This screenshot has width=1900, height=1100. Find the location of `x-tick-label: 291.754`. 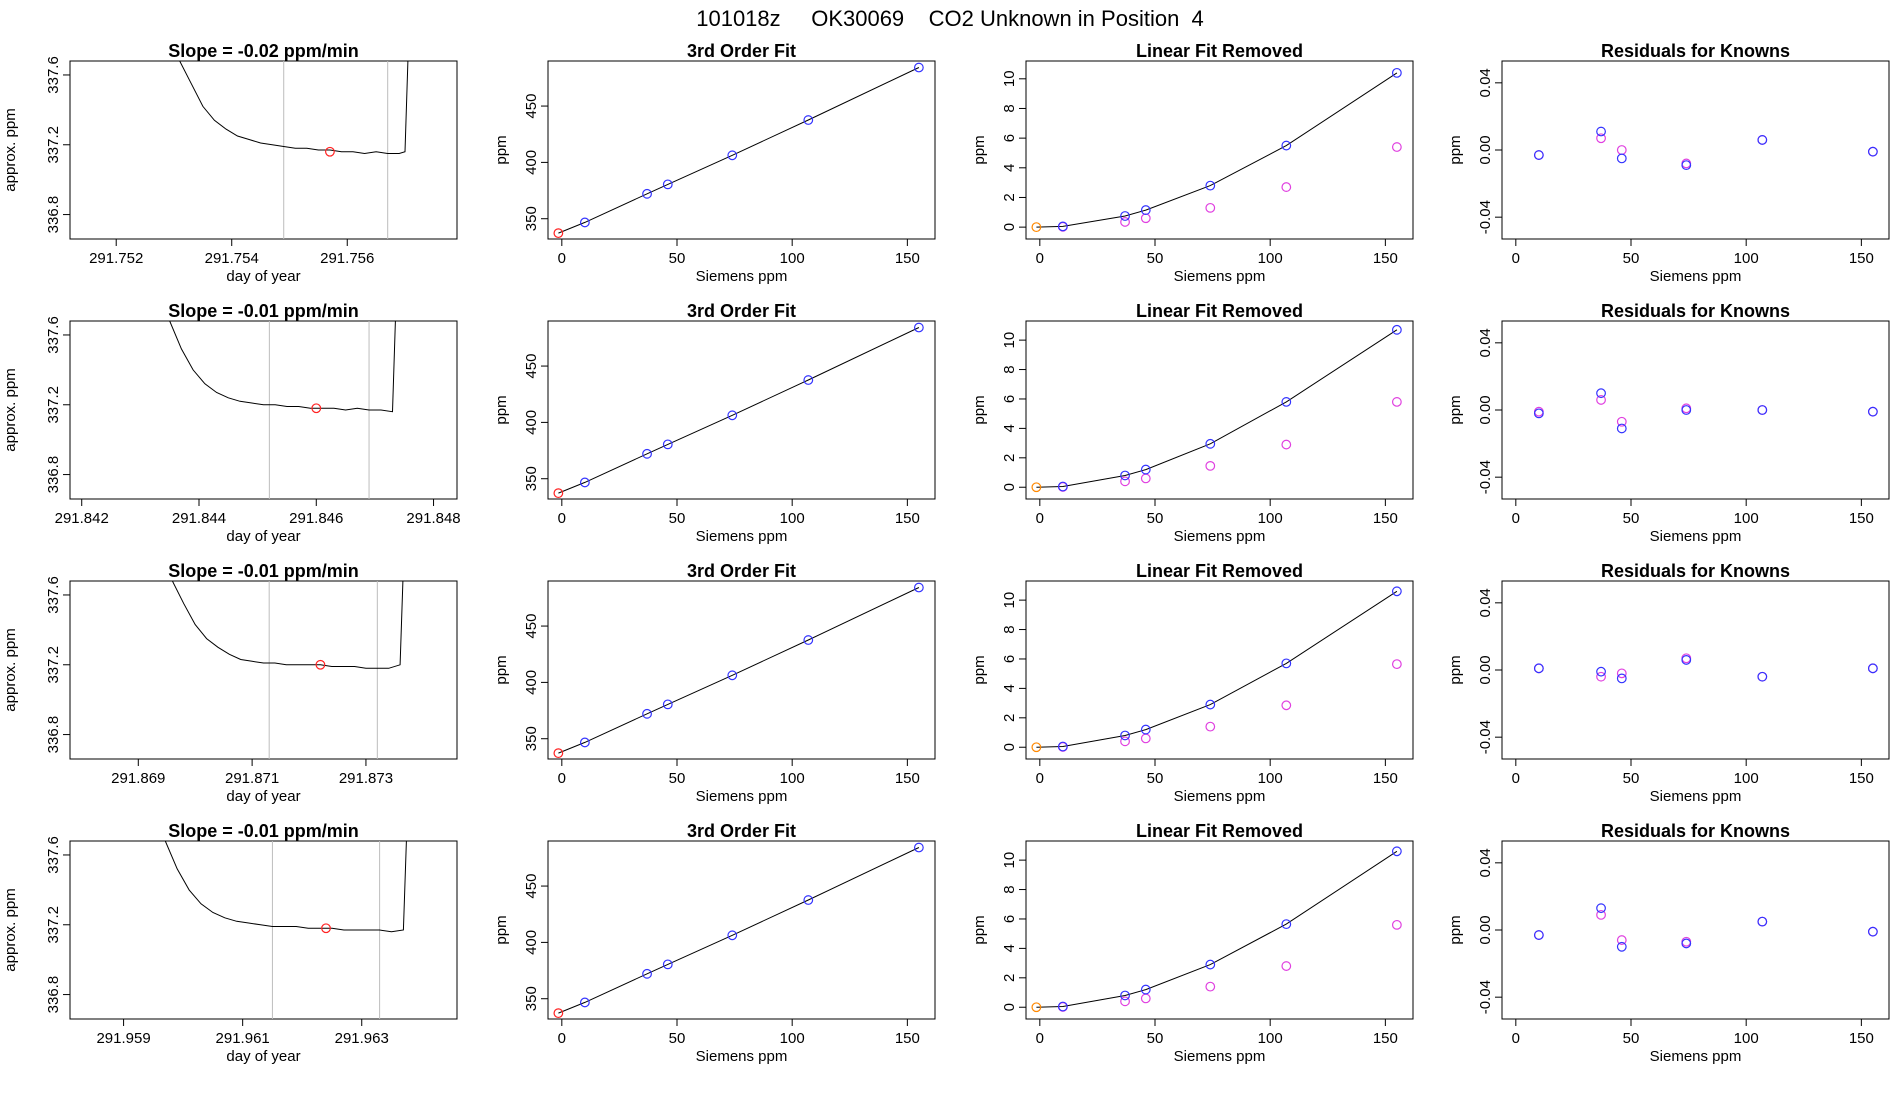

x-tick-label: 291.754 is located at coordinates (232, 258).